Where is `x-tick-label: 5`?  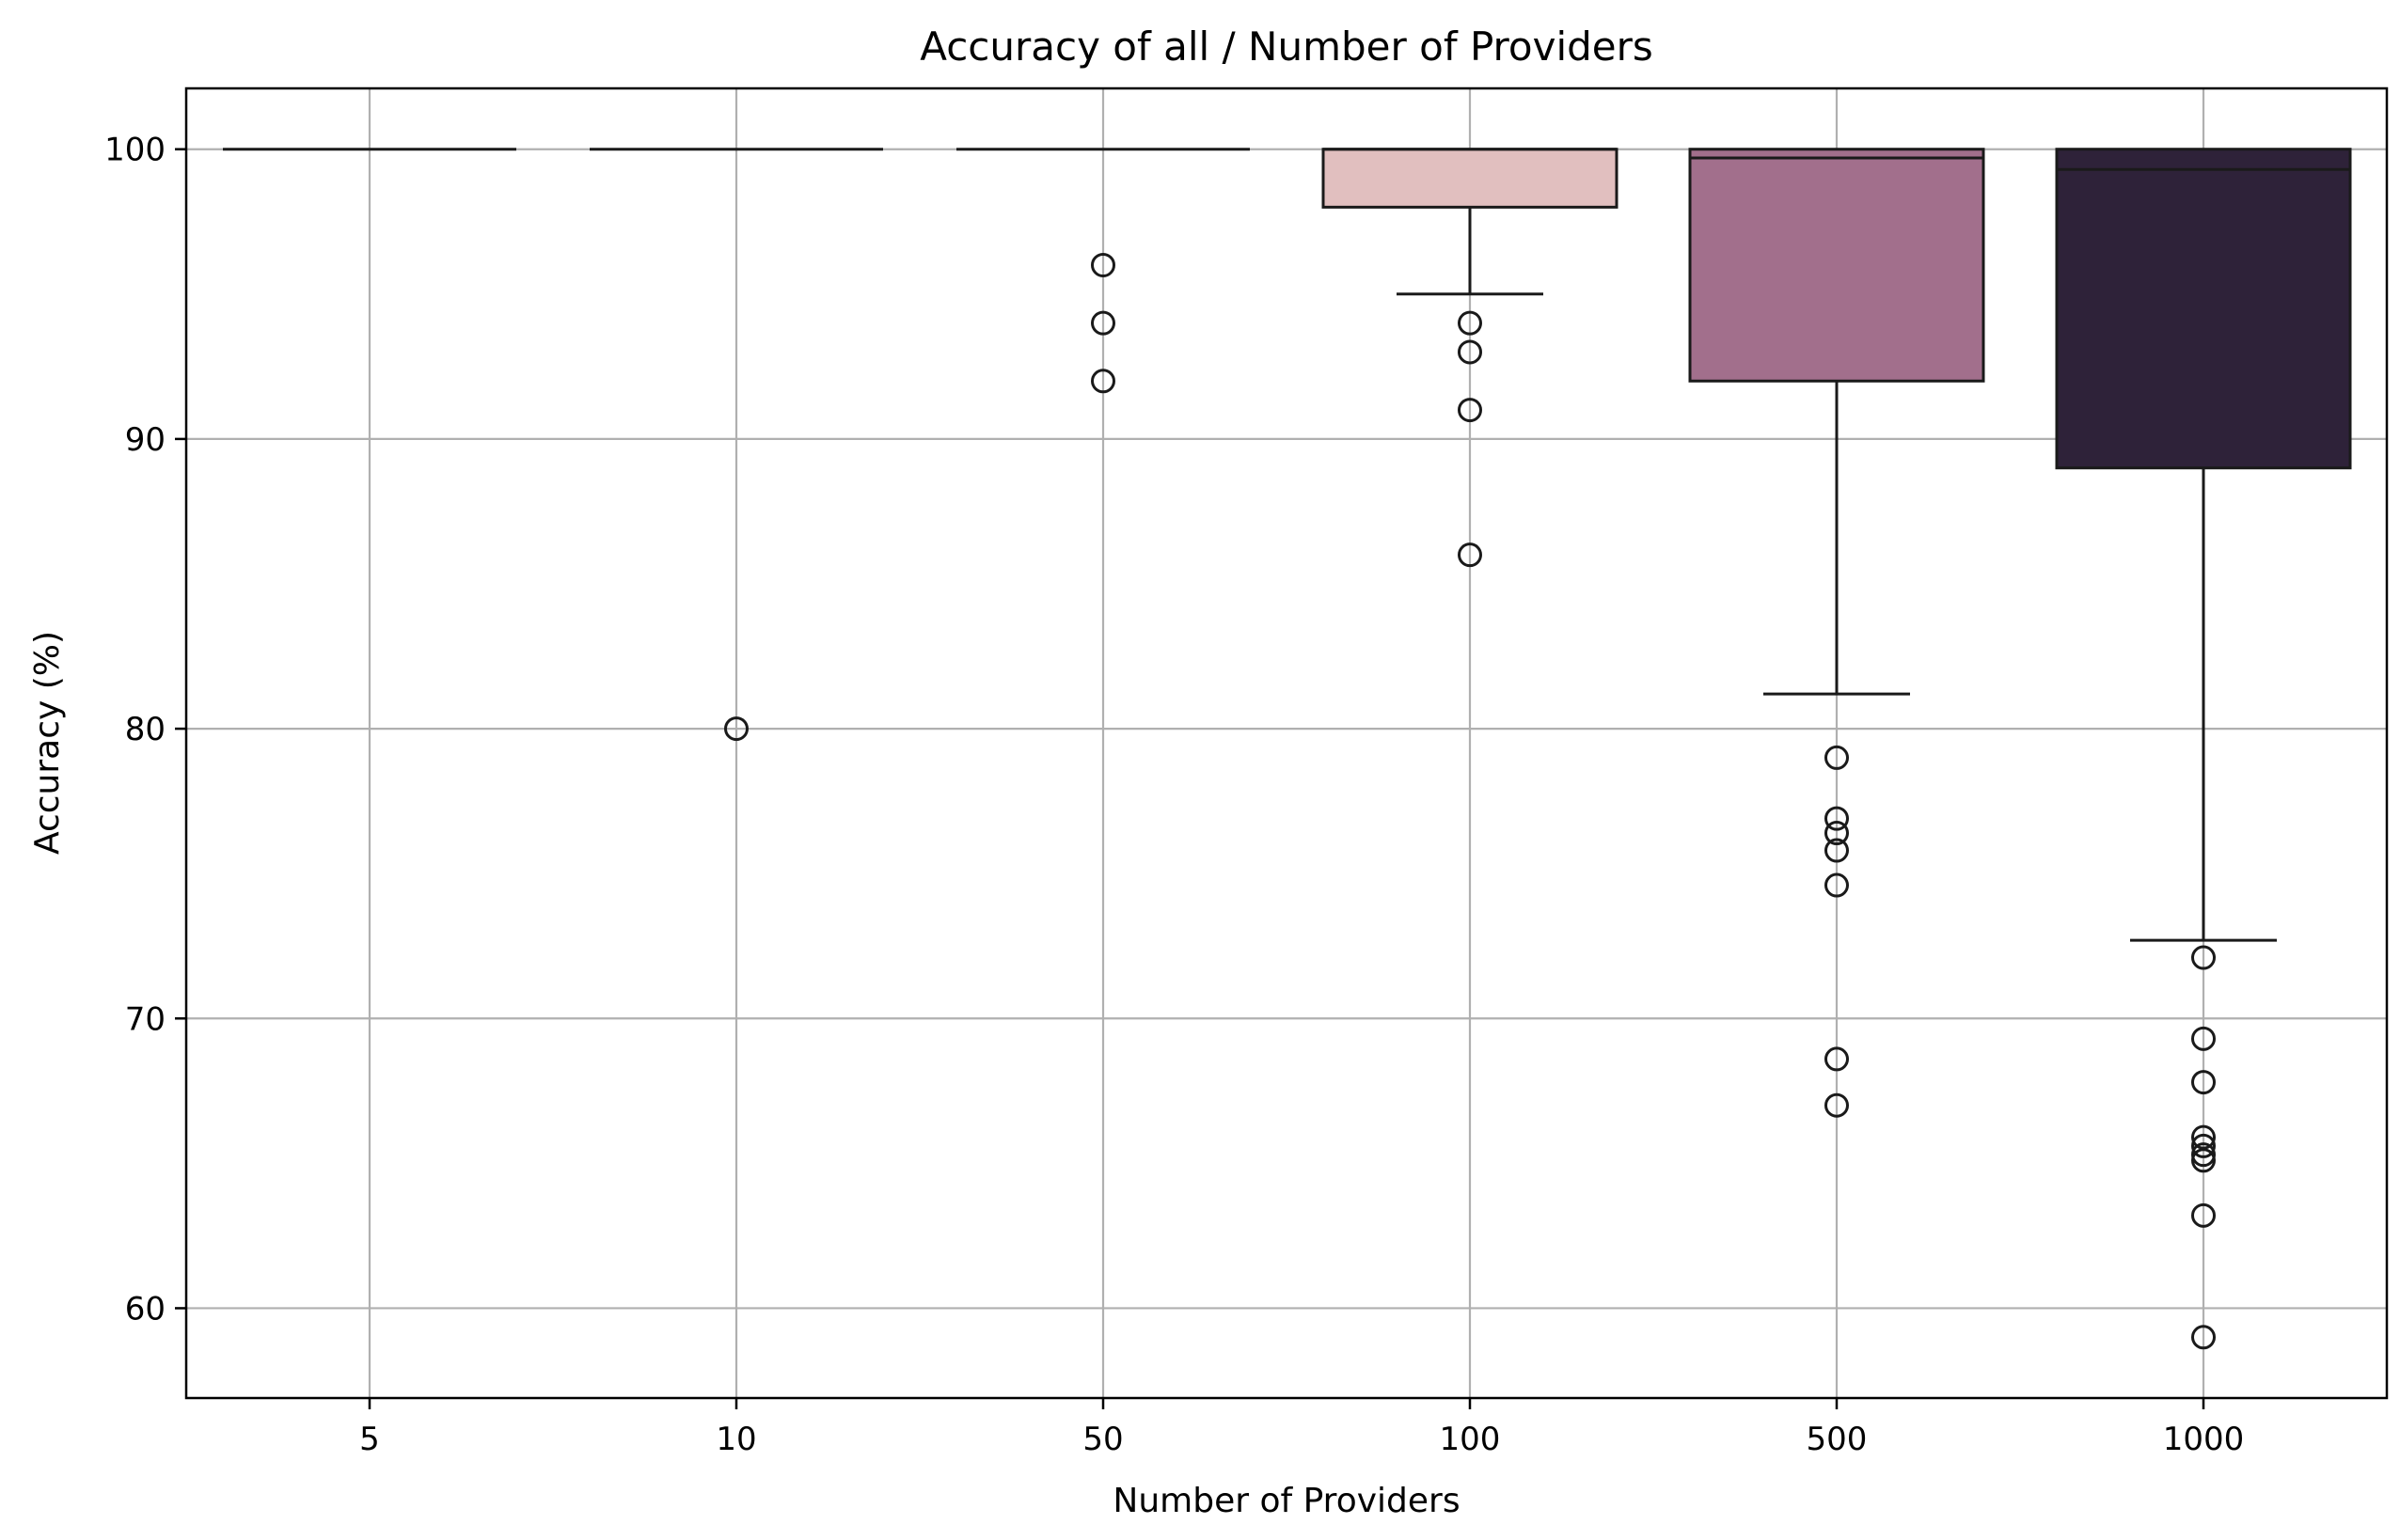 x-tick-label: 5 is located at coordinates (369, 1439).